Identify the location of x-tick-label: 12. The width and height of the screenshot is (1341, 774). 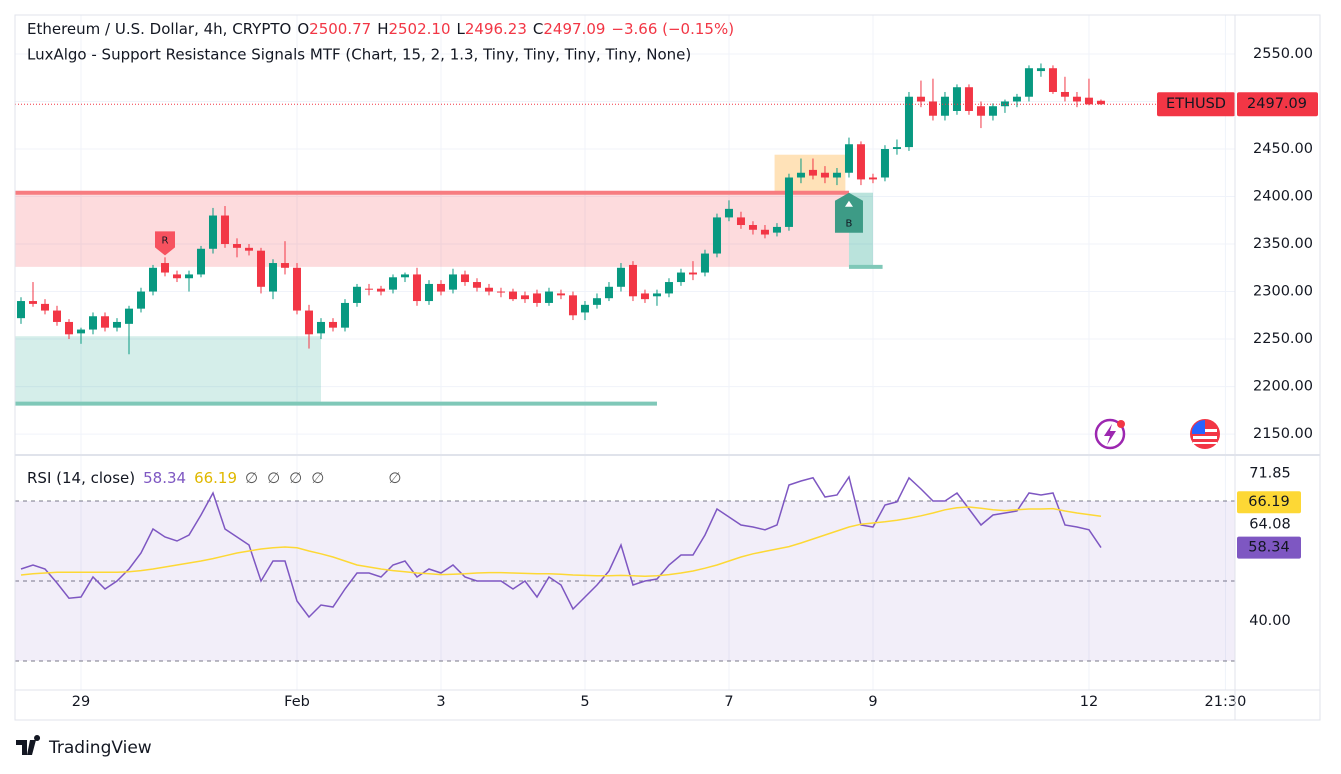
(1089, 702).